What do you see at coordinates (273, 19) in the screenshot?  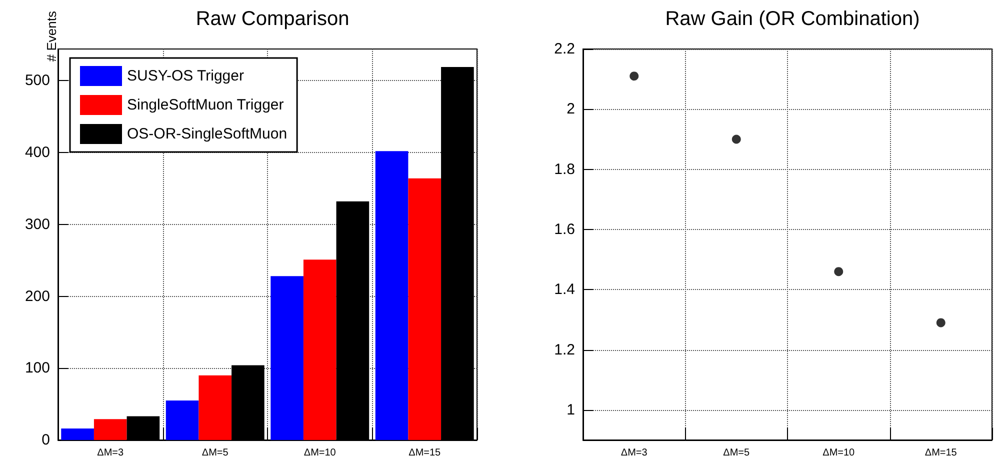 I see `chart-title: Raw Comparison` at bounding box center [273, 19].